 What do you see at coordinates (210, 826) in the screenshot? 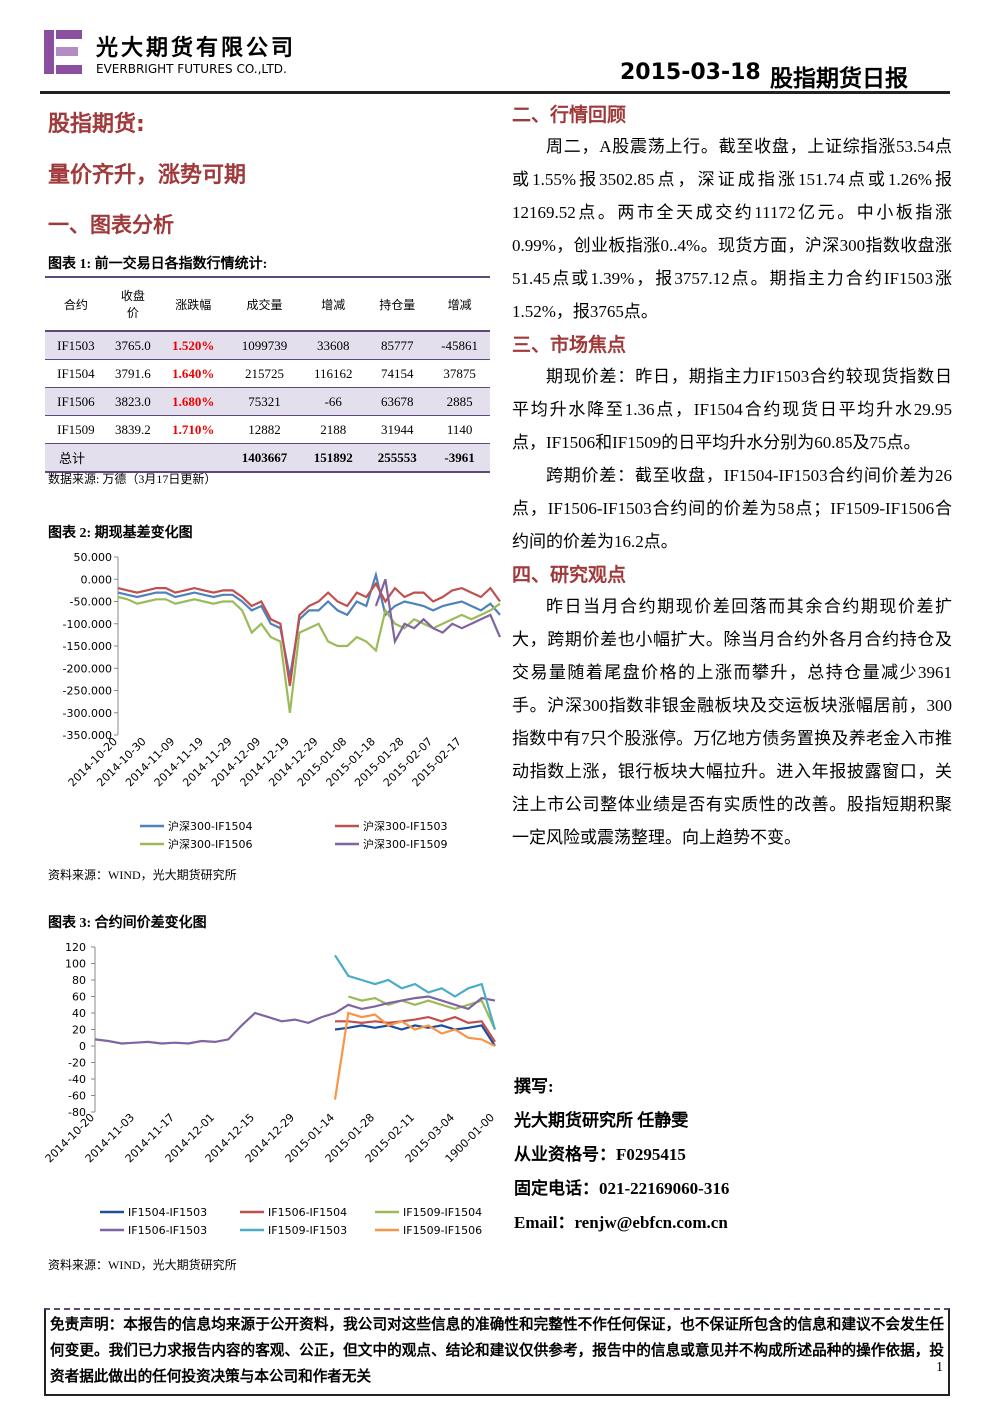
I see `legend-label: 沪深300-IF1504` at bounding box center [210, 826].